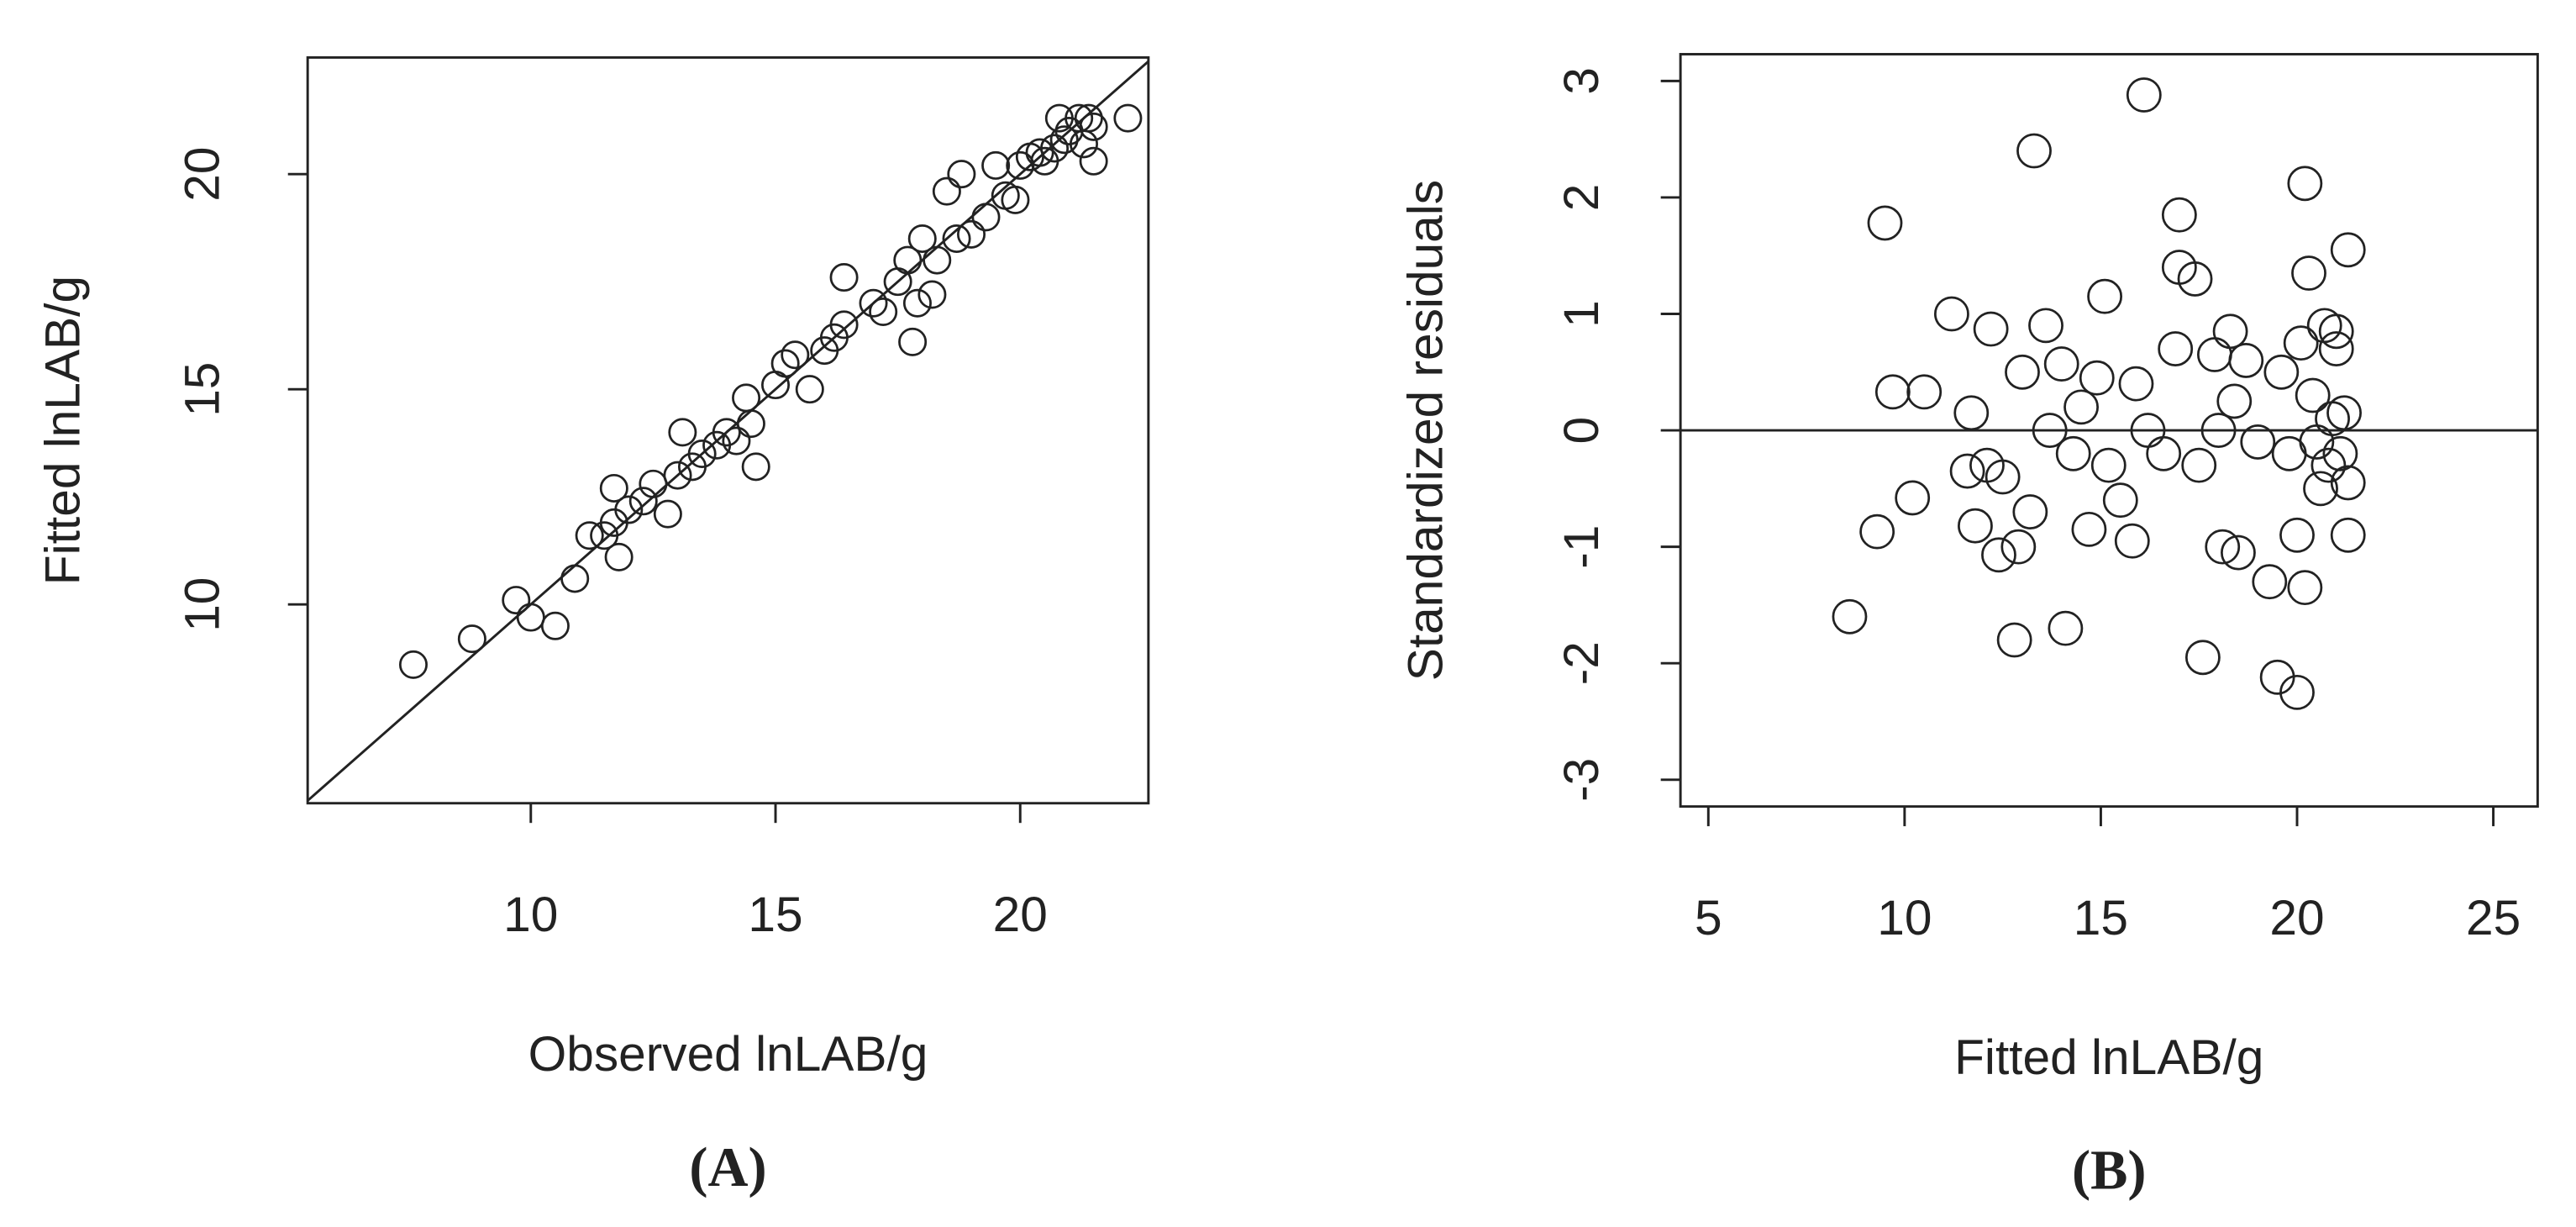 The width and height of the screenshot is (2576, 1227). I want to click on x-tick-label: 20, so click(2296, 918).